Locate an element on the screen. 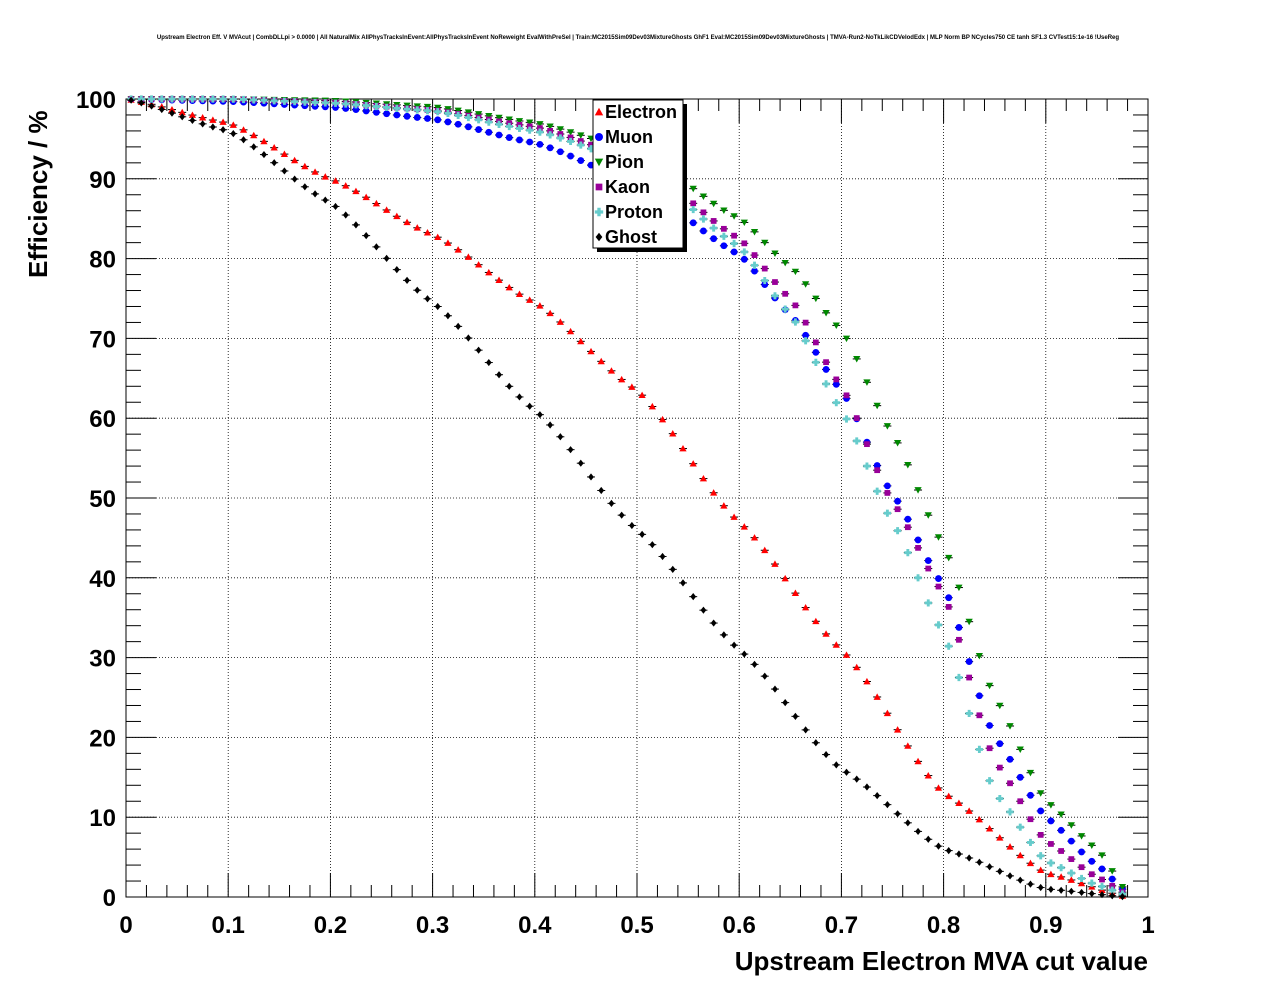 The height and width of the screenshot is (996, 1276). x-tick-label: 0.3 is located at coordinates (432, 925).